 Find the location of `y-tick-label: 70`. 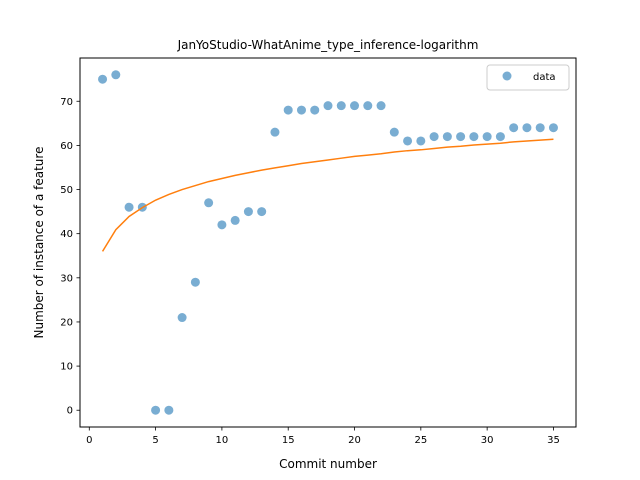

y-tick-label: 70 is located at coordinates (66, 102).